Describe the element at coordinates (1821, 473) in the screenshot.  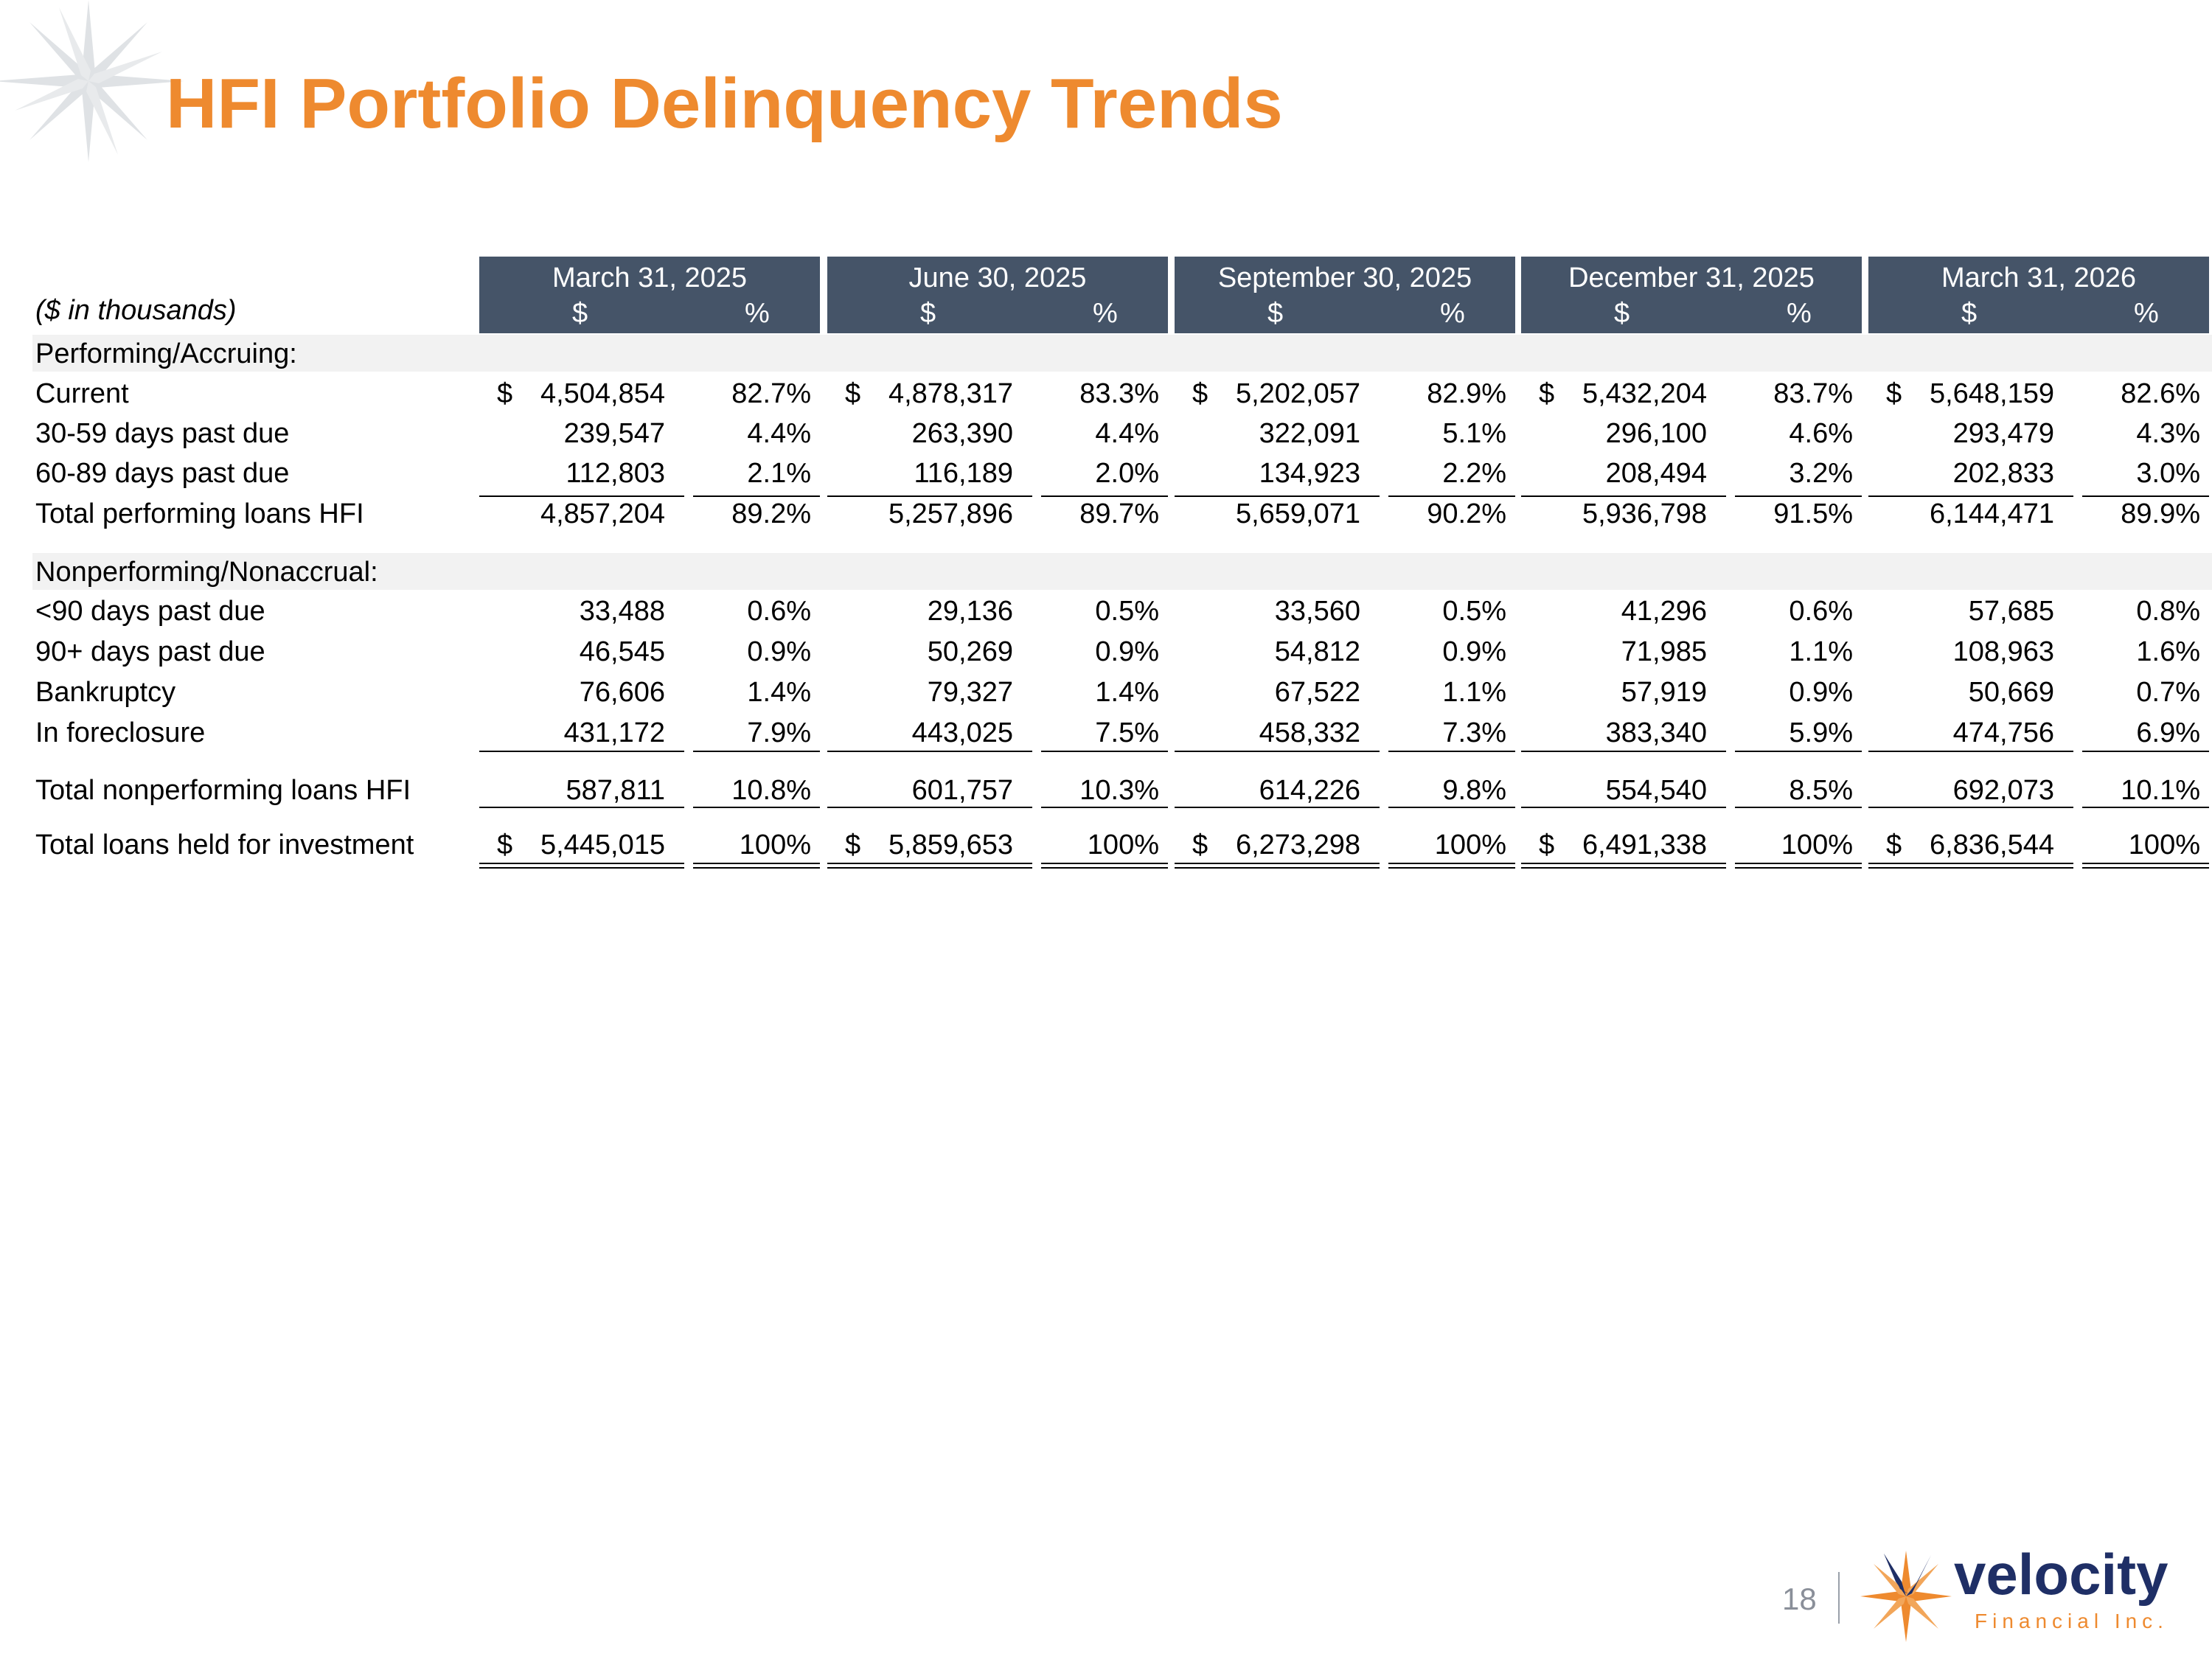
I see `percent-cell: 3.2%` at that location.